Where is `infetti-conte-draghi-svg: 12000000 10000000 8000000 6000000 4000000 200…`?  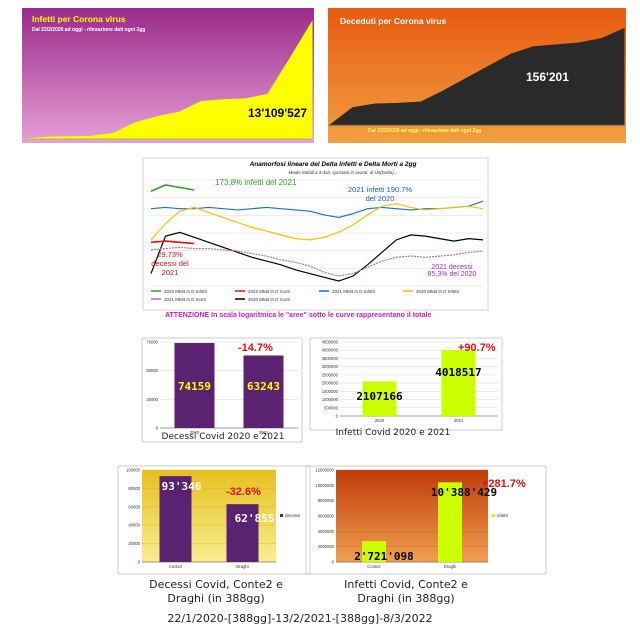
infetti-conte-draghi-svg: 12000000 10000000 8000000 6000000 4000000 200… is located at coordinates (426, 520).